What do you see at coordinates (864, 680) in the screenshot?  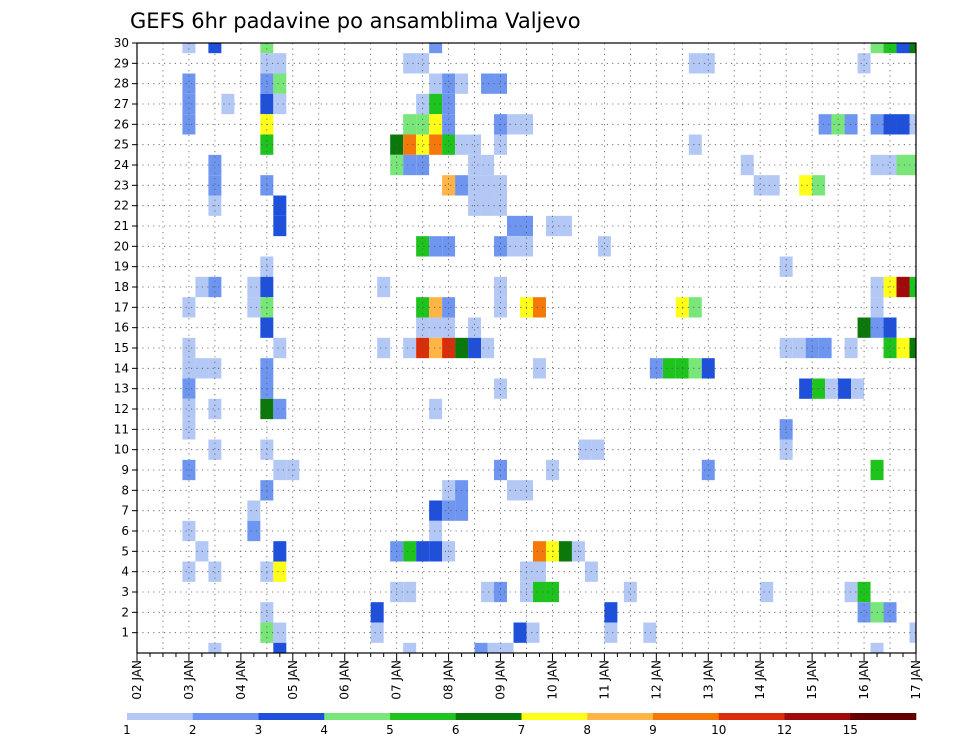 I see `x-tick-label: 16 JAN` at bounding box center [864, 680].